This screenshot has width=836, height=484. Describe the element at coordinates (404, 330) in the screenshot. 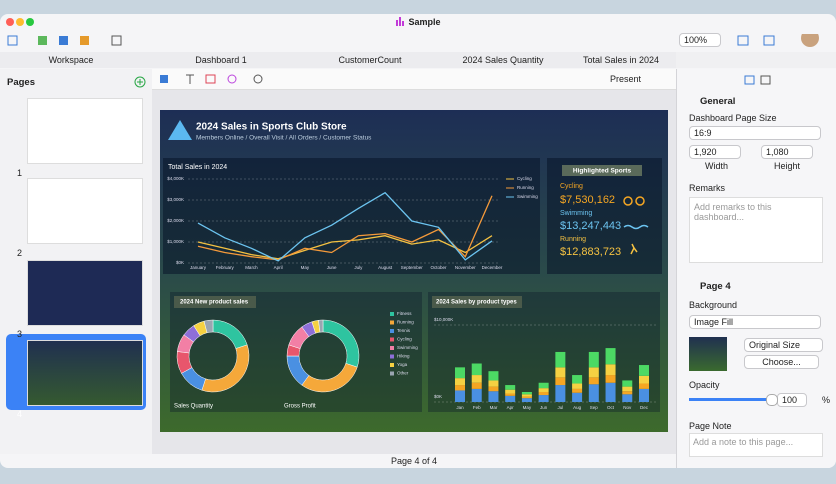

I see `legend-label: Tennis` at that location.